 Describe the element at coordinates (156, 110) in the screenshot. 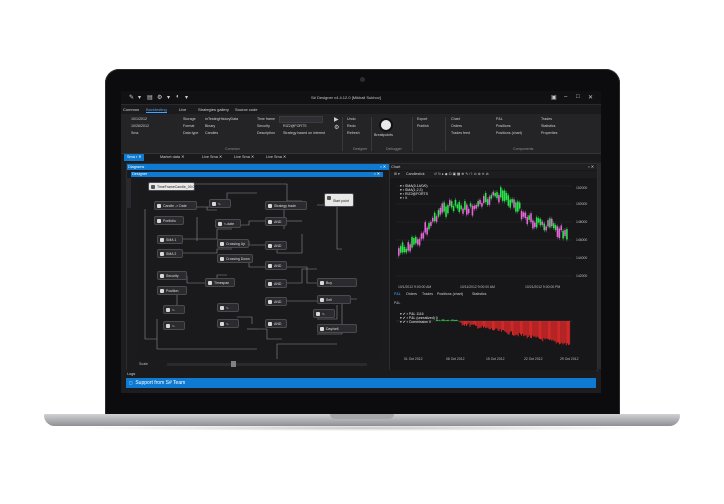

I see `menu-backtesting: Backtesting` at that location.